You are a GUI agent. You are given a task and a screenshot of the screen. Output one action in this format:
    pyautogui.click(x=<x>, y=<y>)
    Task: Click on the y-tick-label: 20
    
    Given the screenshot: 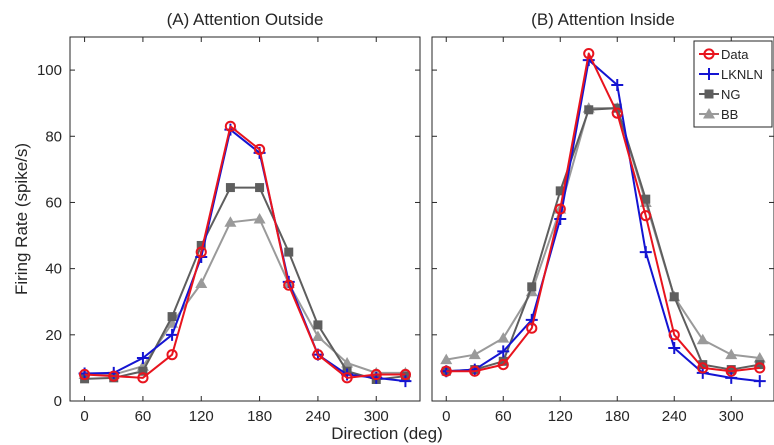 What is the action you would take?
    pyautogui.click(x=53, y=335)
    